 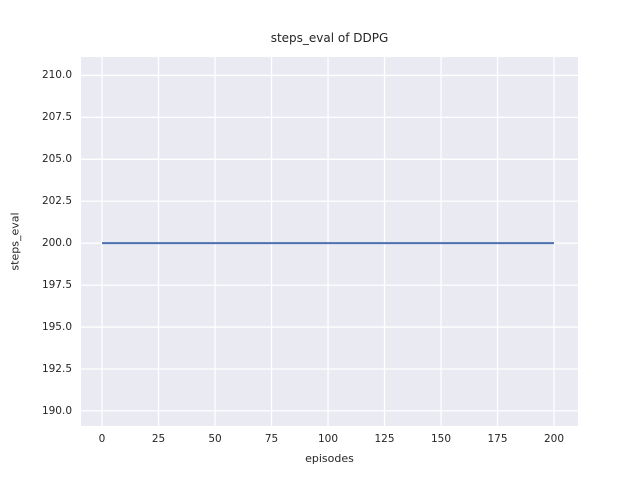 What do you see at coordinates (441, 439) in the screenshot?
I see `x-tick-label: 150` at bounding box center [441, 439].